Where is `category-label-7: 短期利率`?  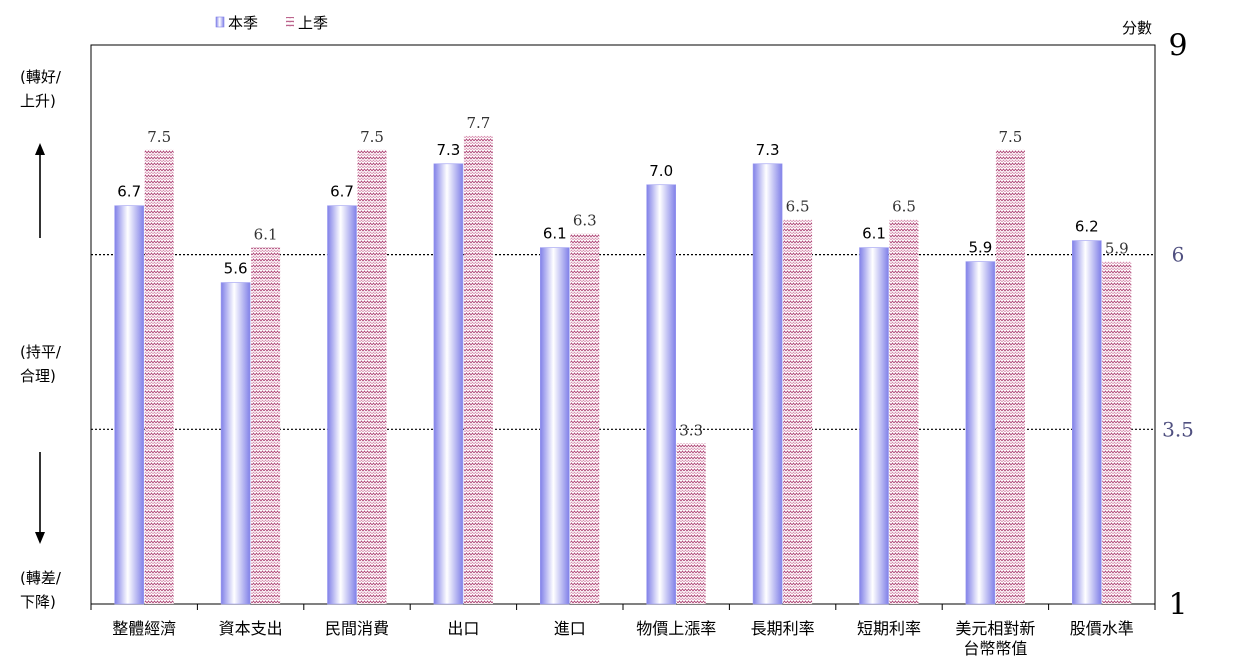
category-label-7: 短期利率 is located at coordinates (889, 628).